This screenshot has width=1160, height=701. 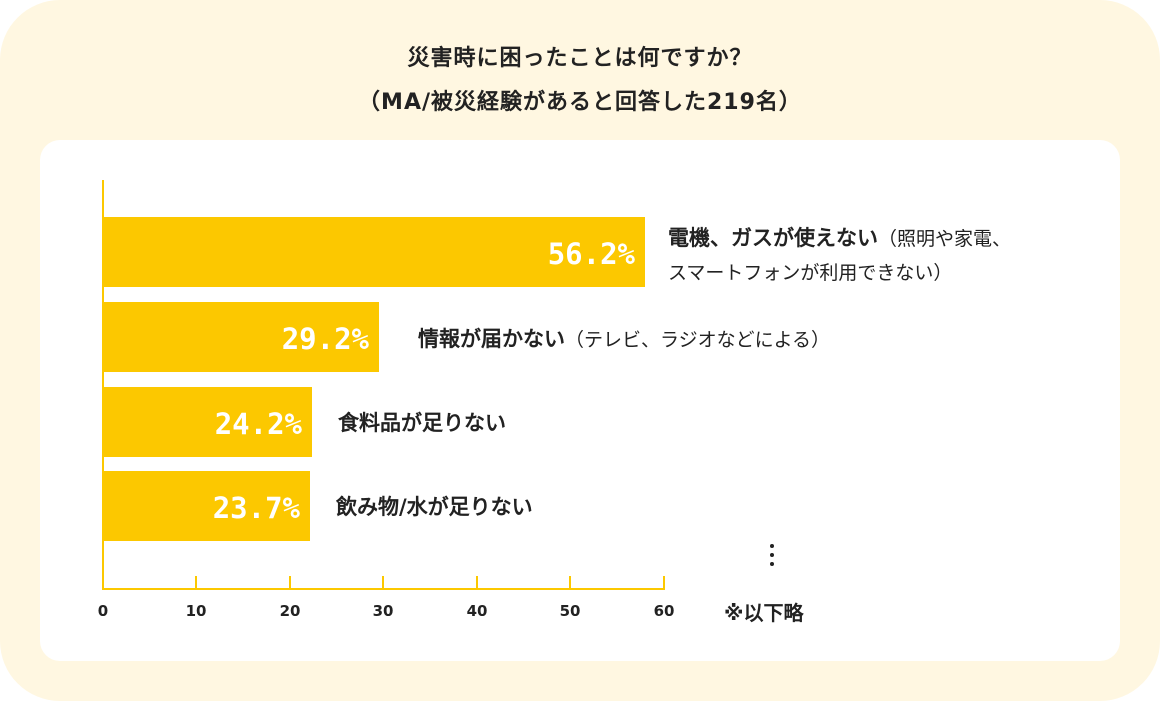 What do you see at coordinates (103, 611) in the screenshot?
I see `x-tick-label: 0` at bounding box center [103, 611].